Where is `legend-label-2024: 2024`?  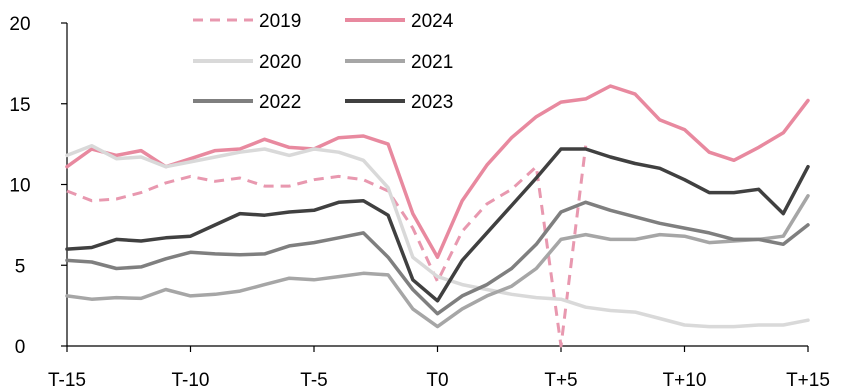
legend-label-2024: 2024 is located at coordinates (432, 21).